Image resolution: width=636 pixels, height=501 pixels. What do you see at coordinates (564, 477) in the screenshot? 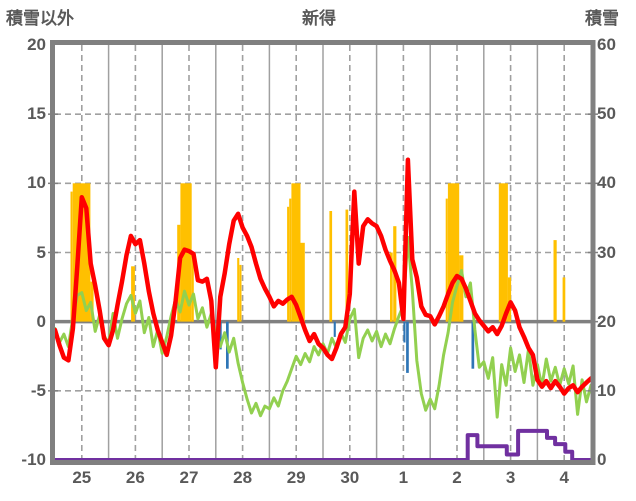
I see `x-axis-day-label: 4` at bounding box center [564, 477].